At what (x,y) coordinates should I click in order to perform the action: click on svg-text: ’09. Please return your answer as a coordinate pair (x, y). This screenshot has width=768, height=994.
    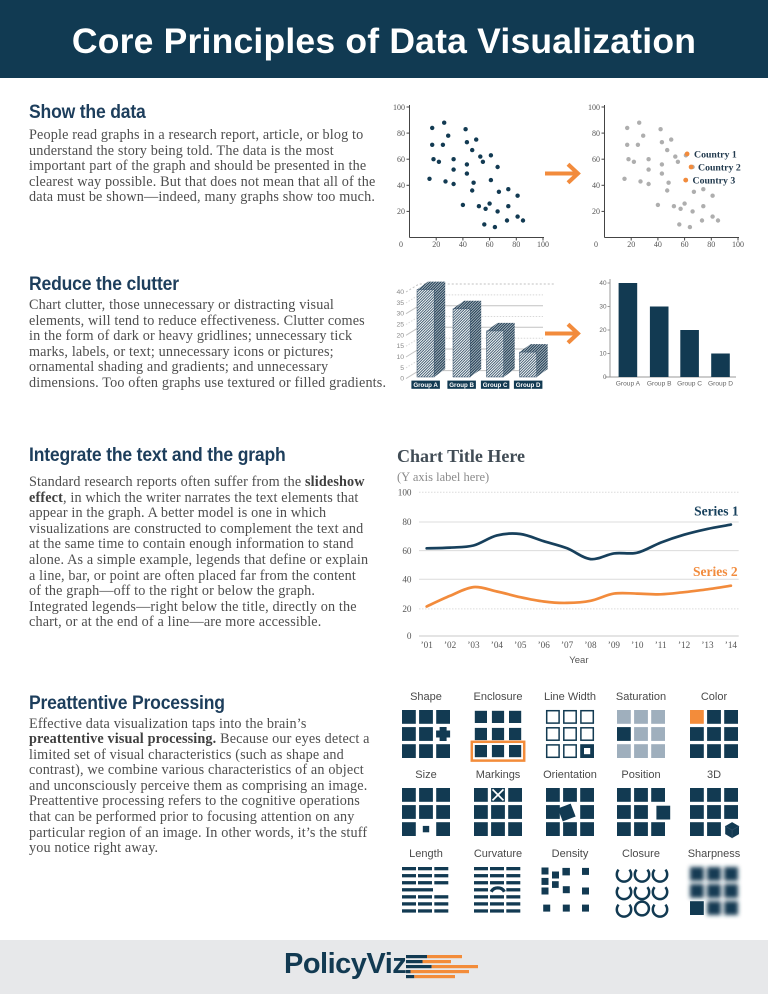
    Looking at the image, I should click on (614, 645).